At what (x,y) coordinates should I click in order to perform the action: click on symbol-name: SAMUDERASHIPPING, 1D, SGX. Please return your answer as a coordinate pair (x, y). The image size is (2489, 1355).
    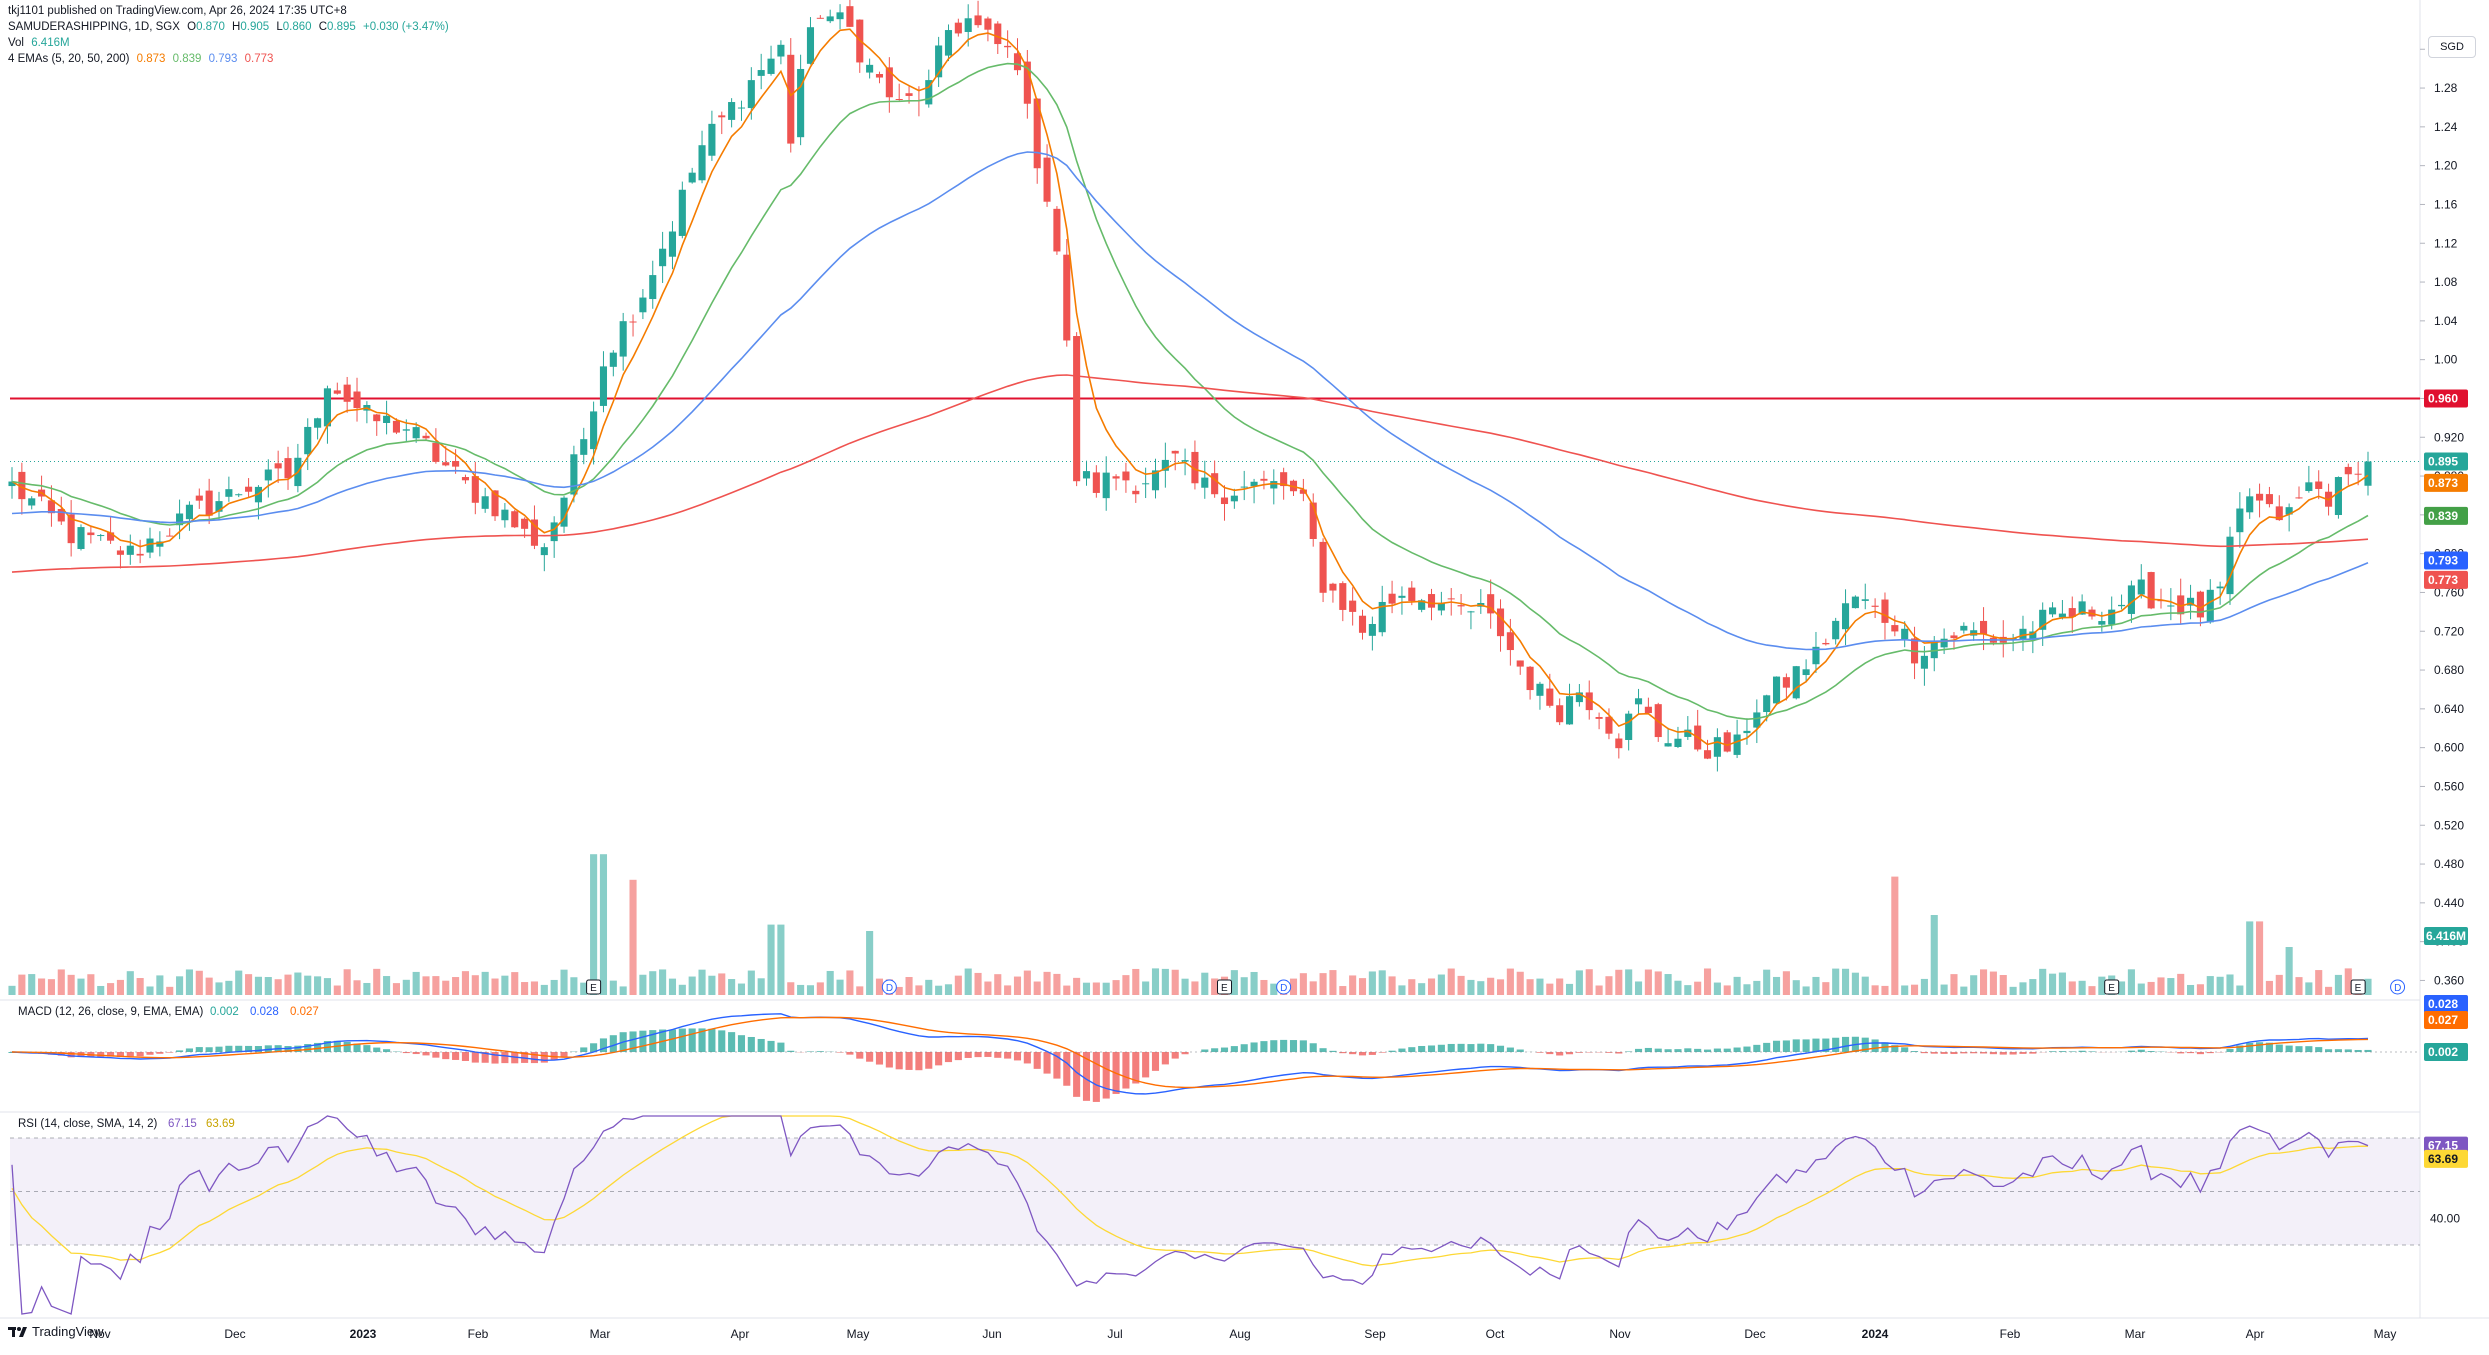
    Looking at the image, I should click on (94, 27).